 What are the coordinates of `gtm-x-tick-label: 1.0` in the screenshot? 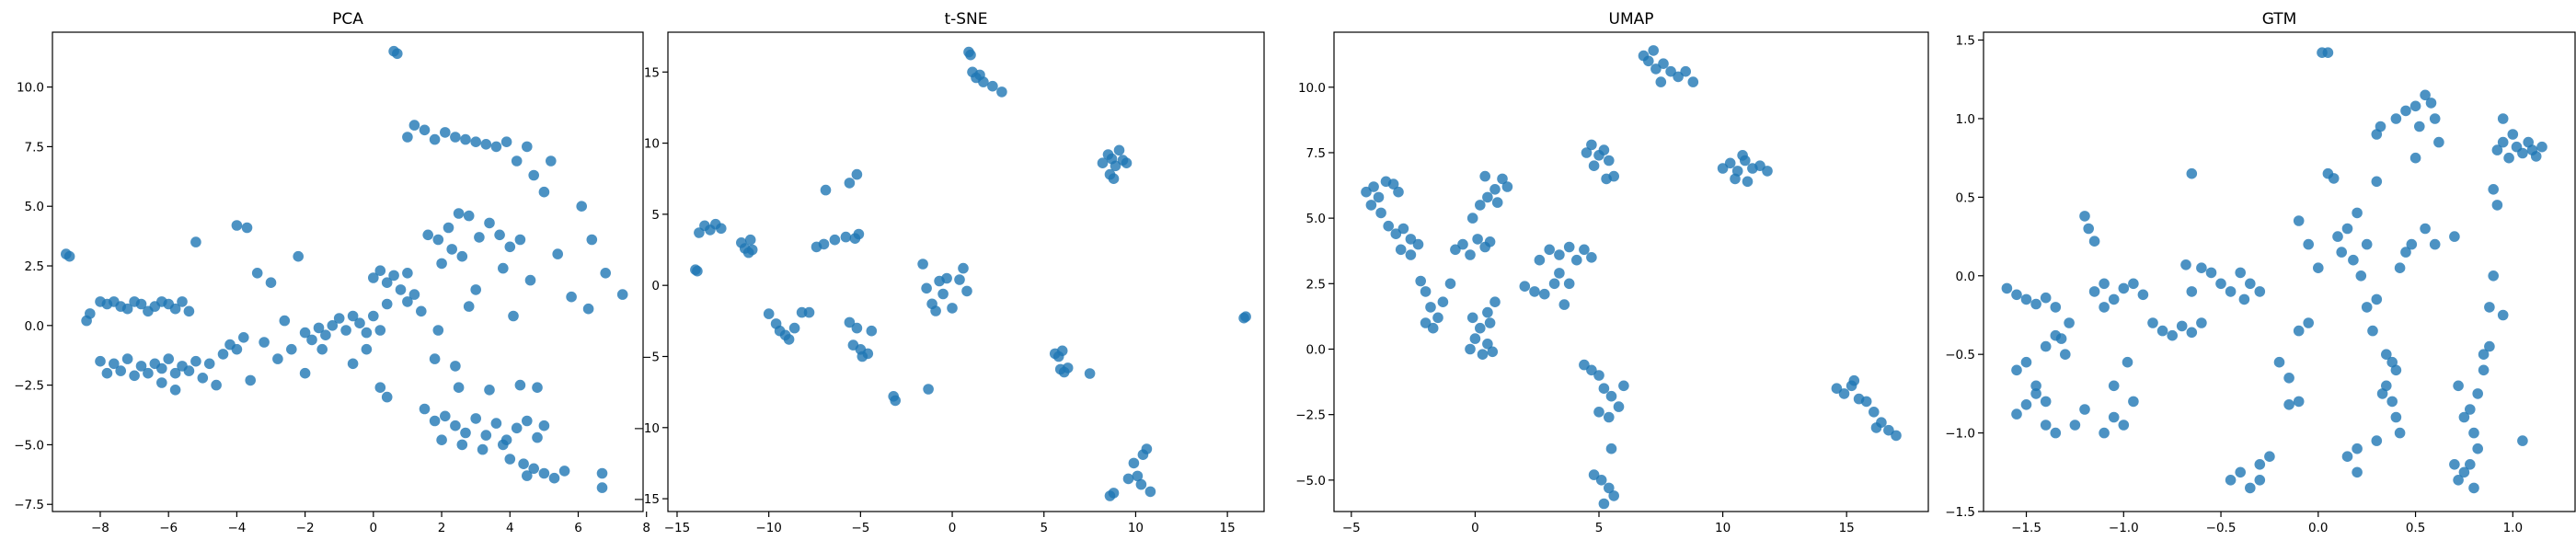 It's located at (2513, 528).